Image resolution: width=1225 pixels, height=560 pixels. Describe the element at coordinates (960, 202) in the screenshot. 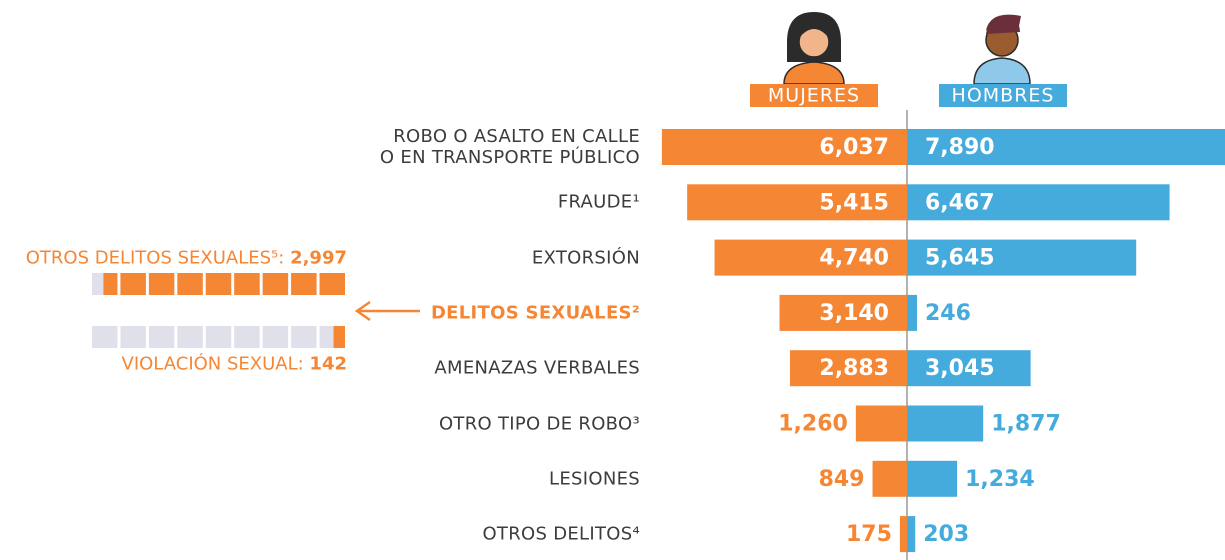

I see `value-label: 6,467` at that location.